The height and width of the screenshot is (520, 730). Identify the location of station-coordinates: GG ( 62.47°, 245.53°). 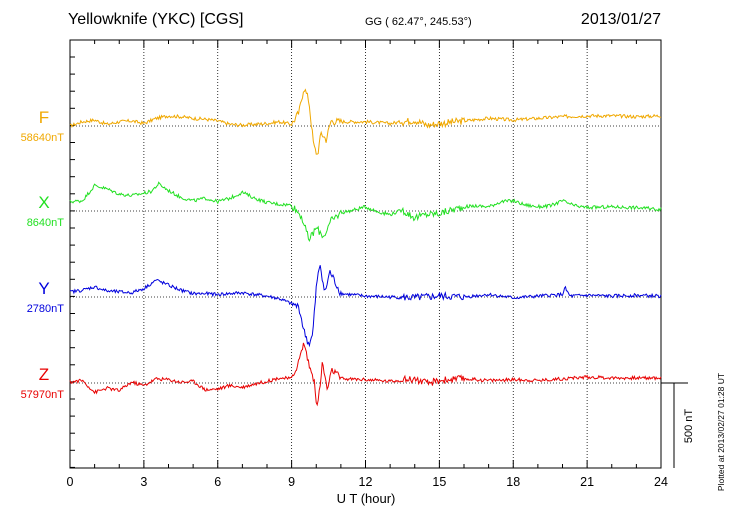
(418, 22).